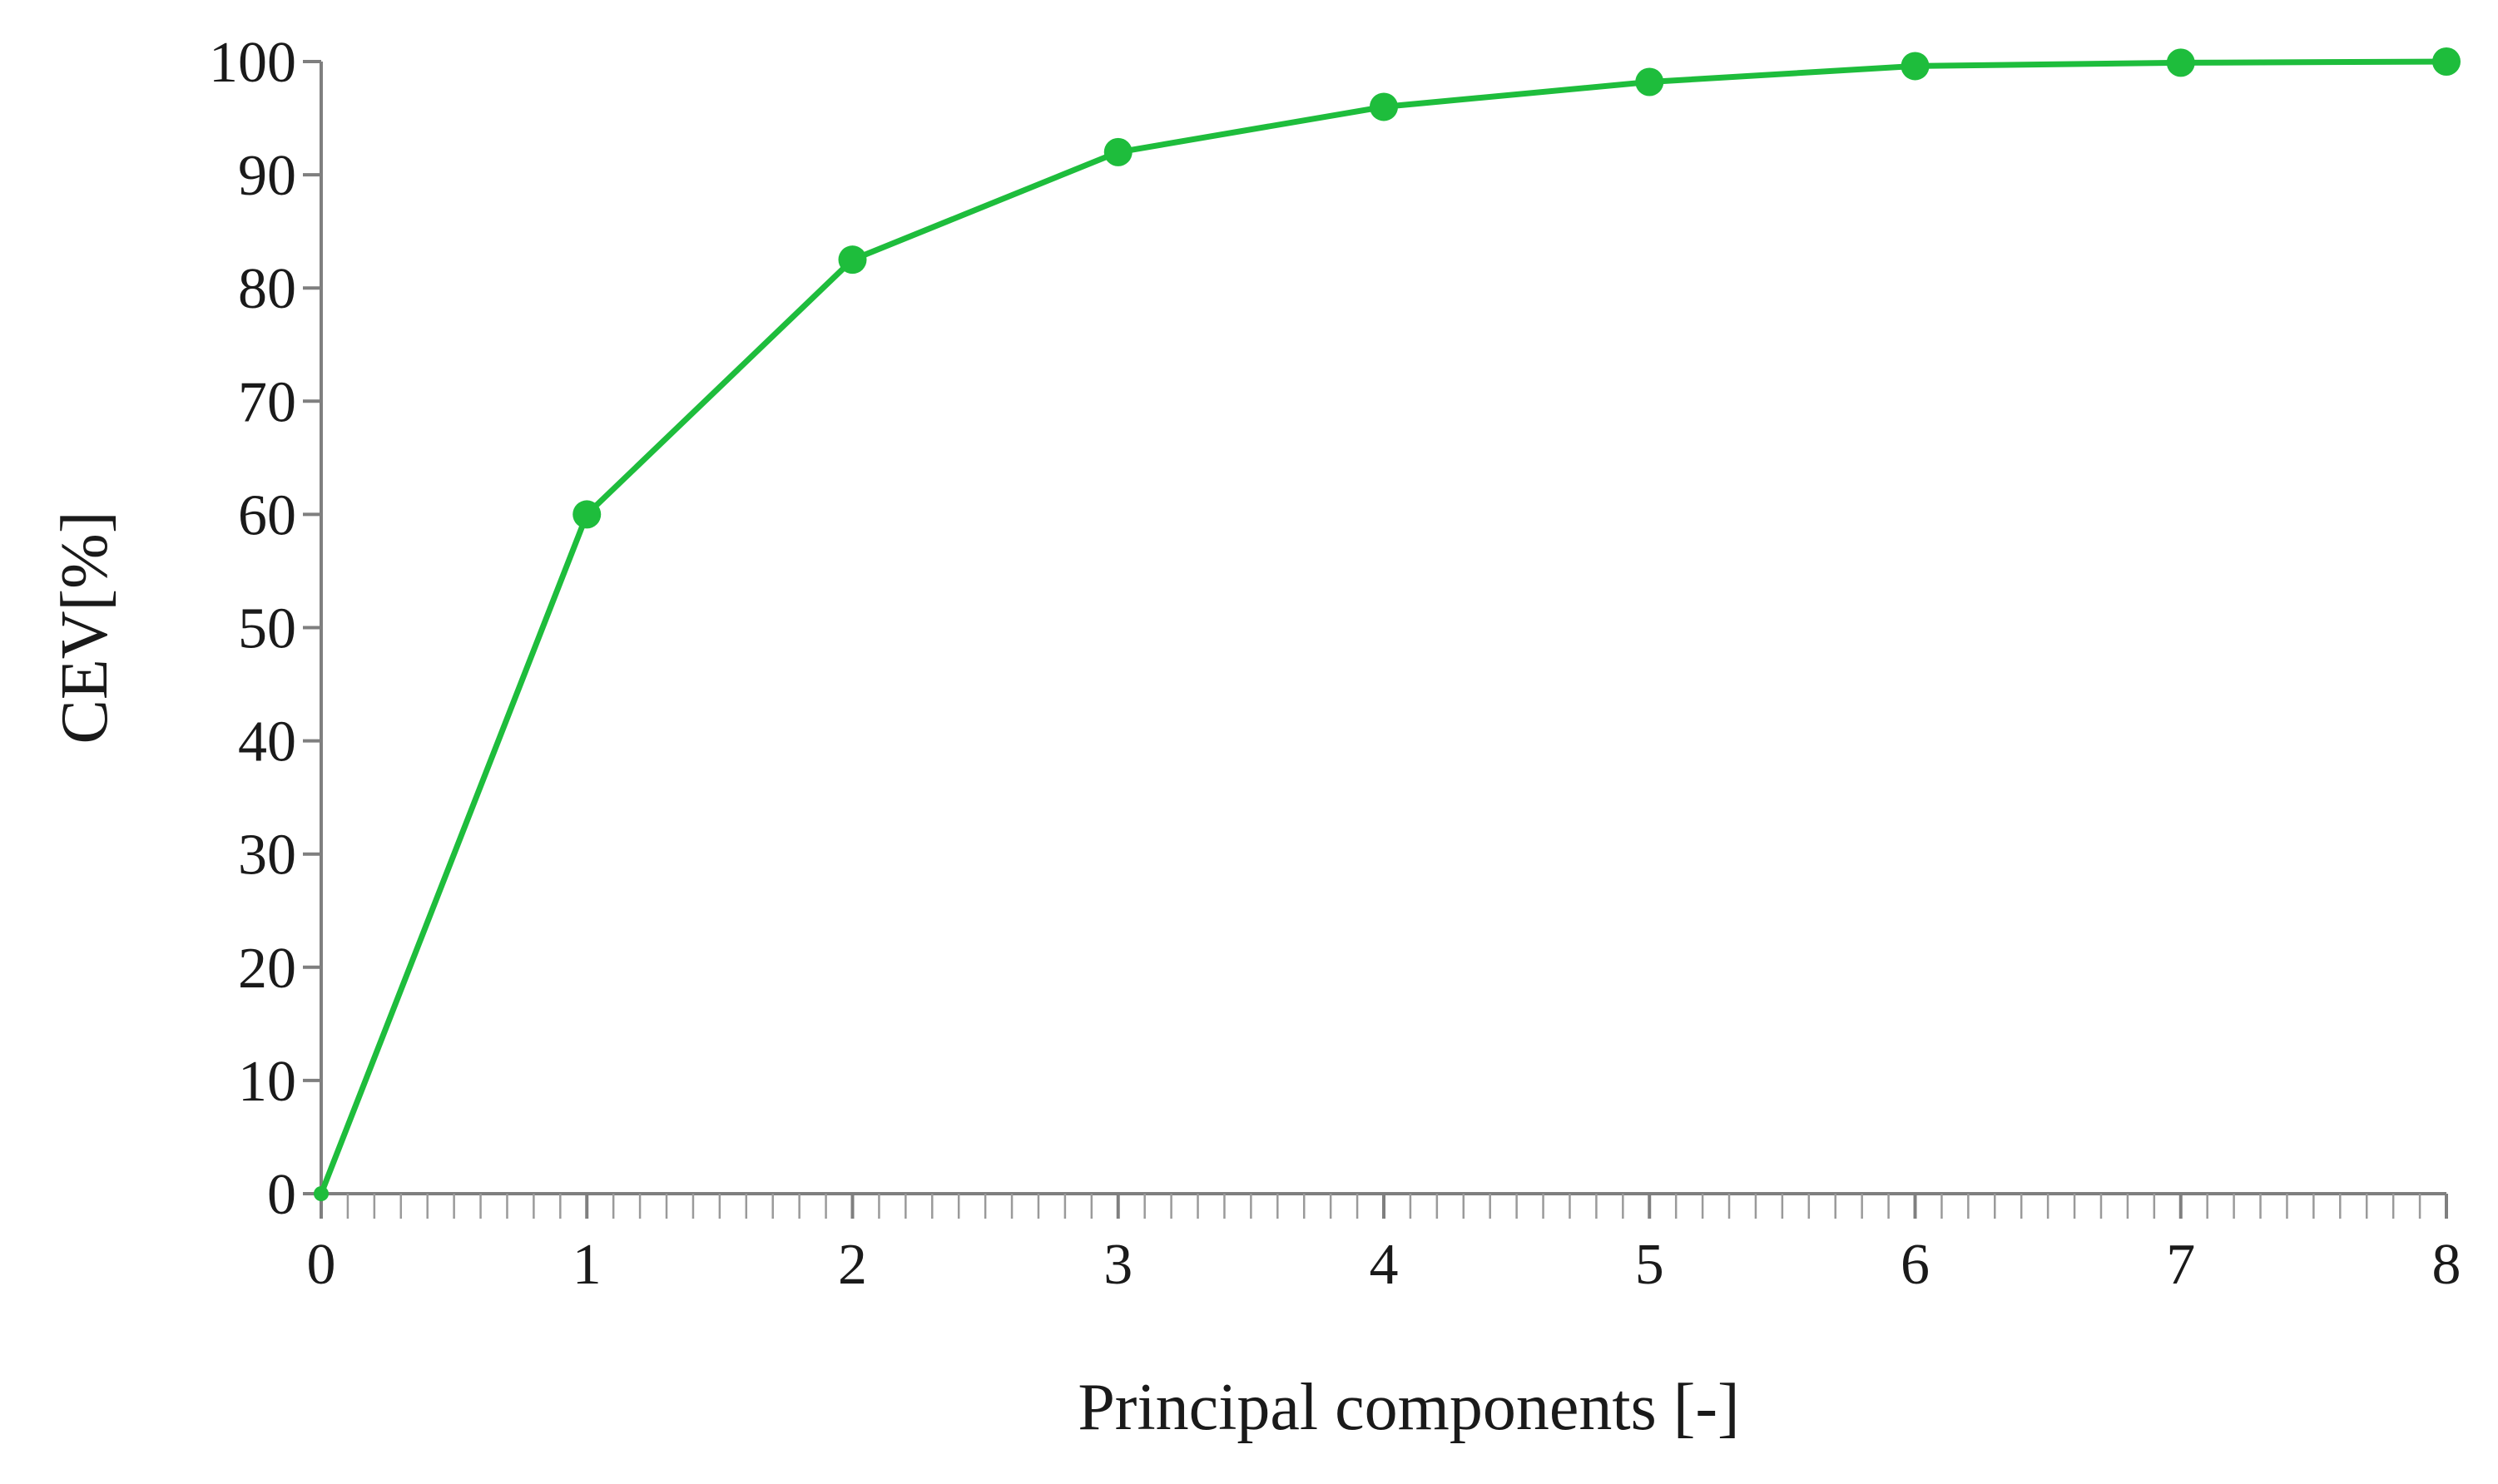  What do you see at coordinates (2181, 1265) in the screenshot?
I see `x-tick-label: 7` at bounding box center [2181, 1265].